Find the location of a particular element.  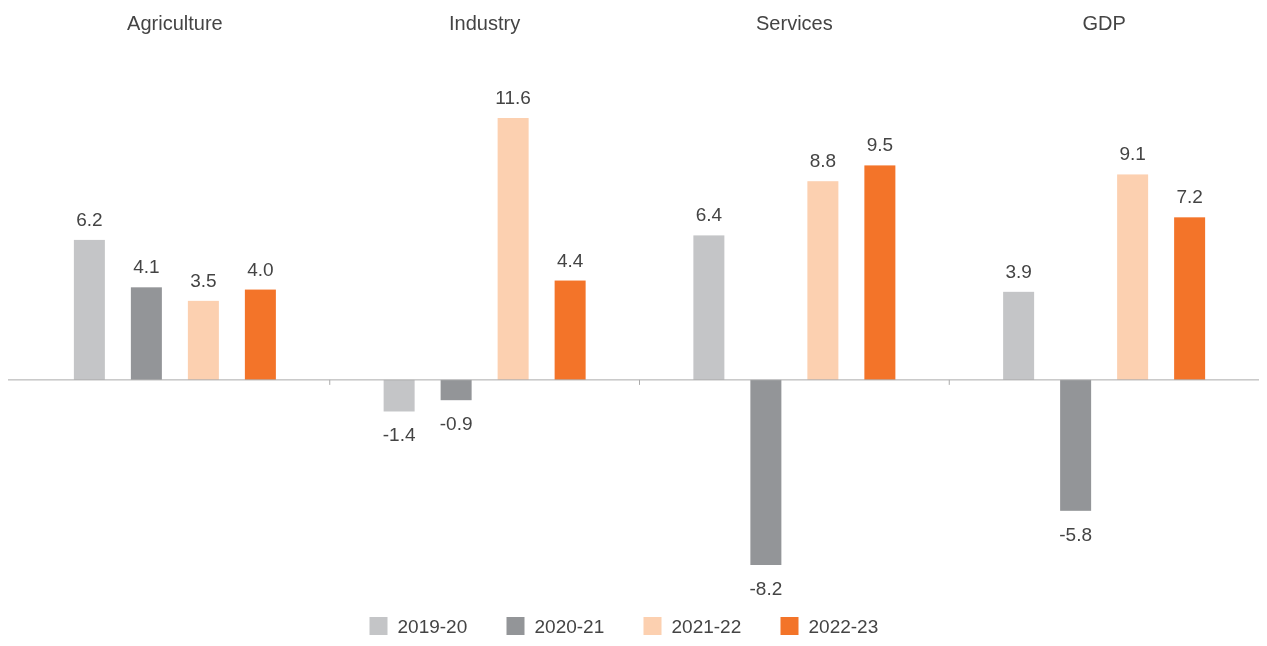

data-label: 11.6 is located at coordinates (513, 97).